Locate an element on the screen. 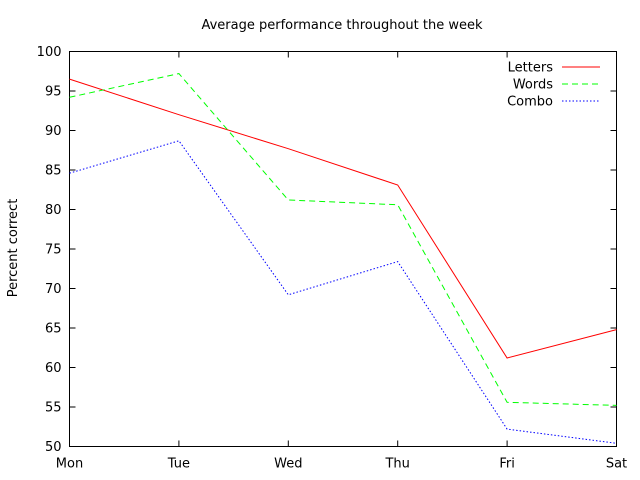 Image resolution: width=640 pixels, height=480 pixels. y-tick-label: 75 is located at coordinates (53, 250).